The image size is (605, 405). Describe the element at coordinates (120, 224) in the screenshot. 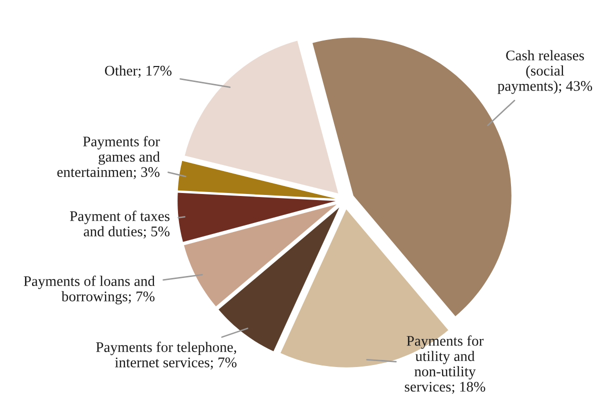

I see `slice-label: Payment of taxes and duties; 5%` at that location.